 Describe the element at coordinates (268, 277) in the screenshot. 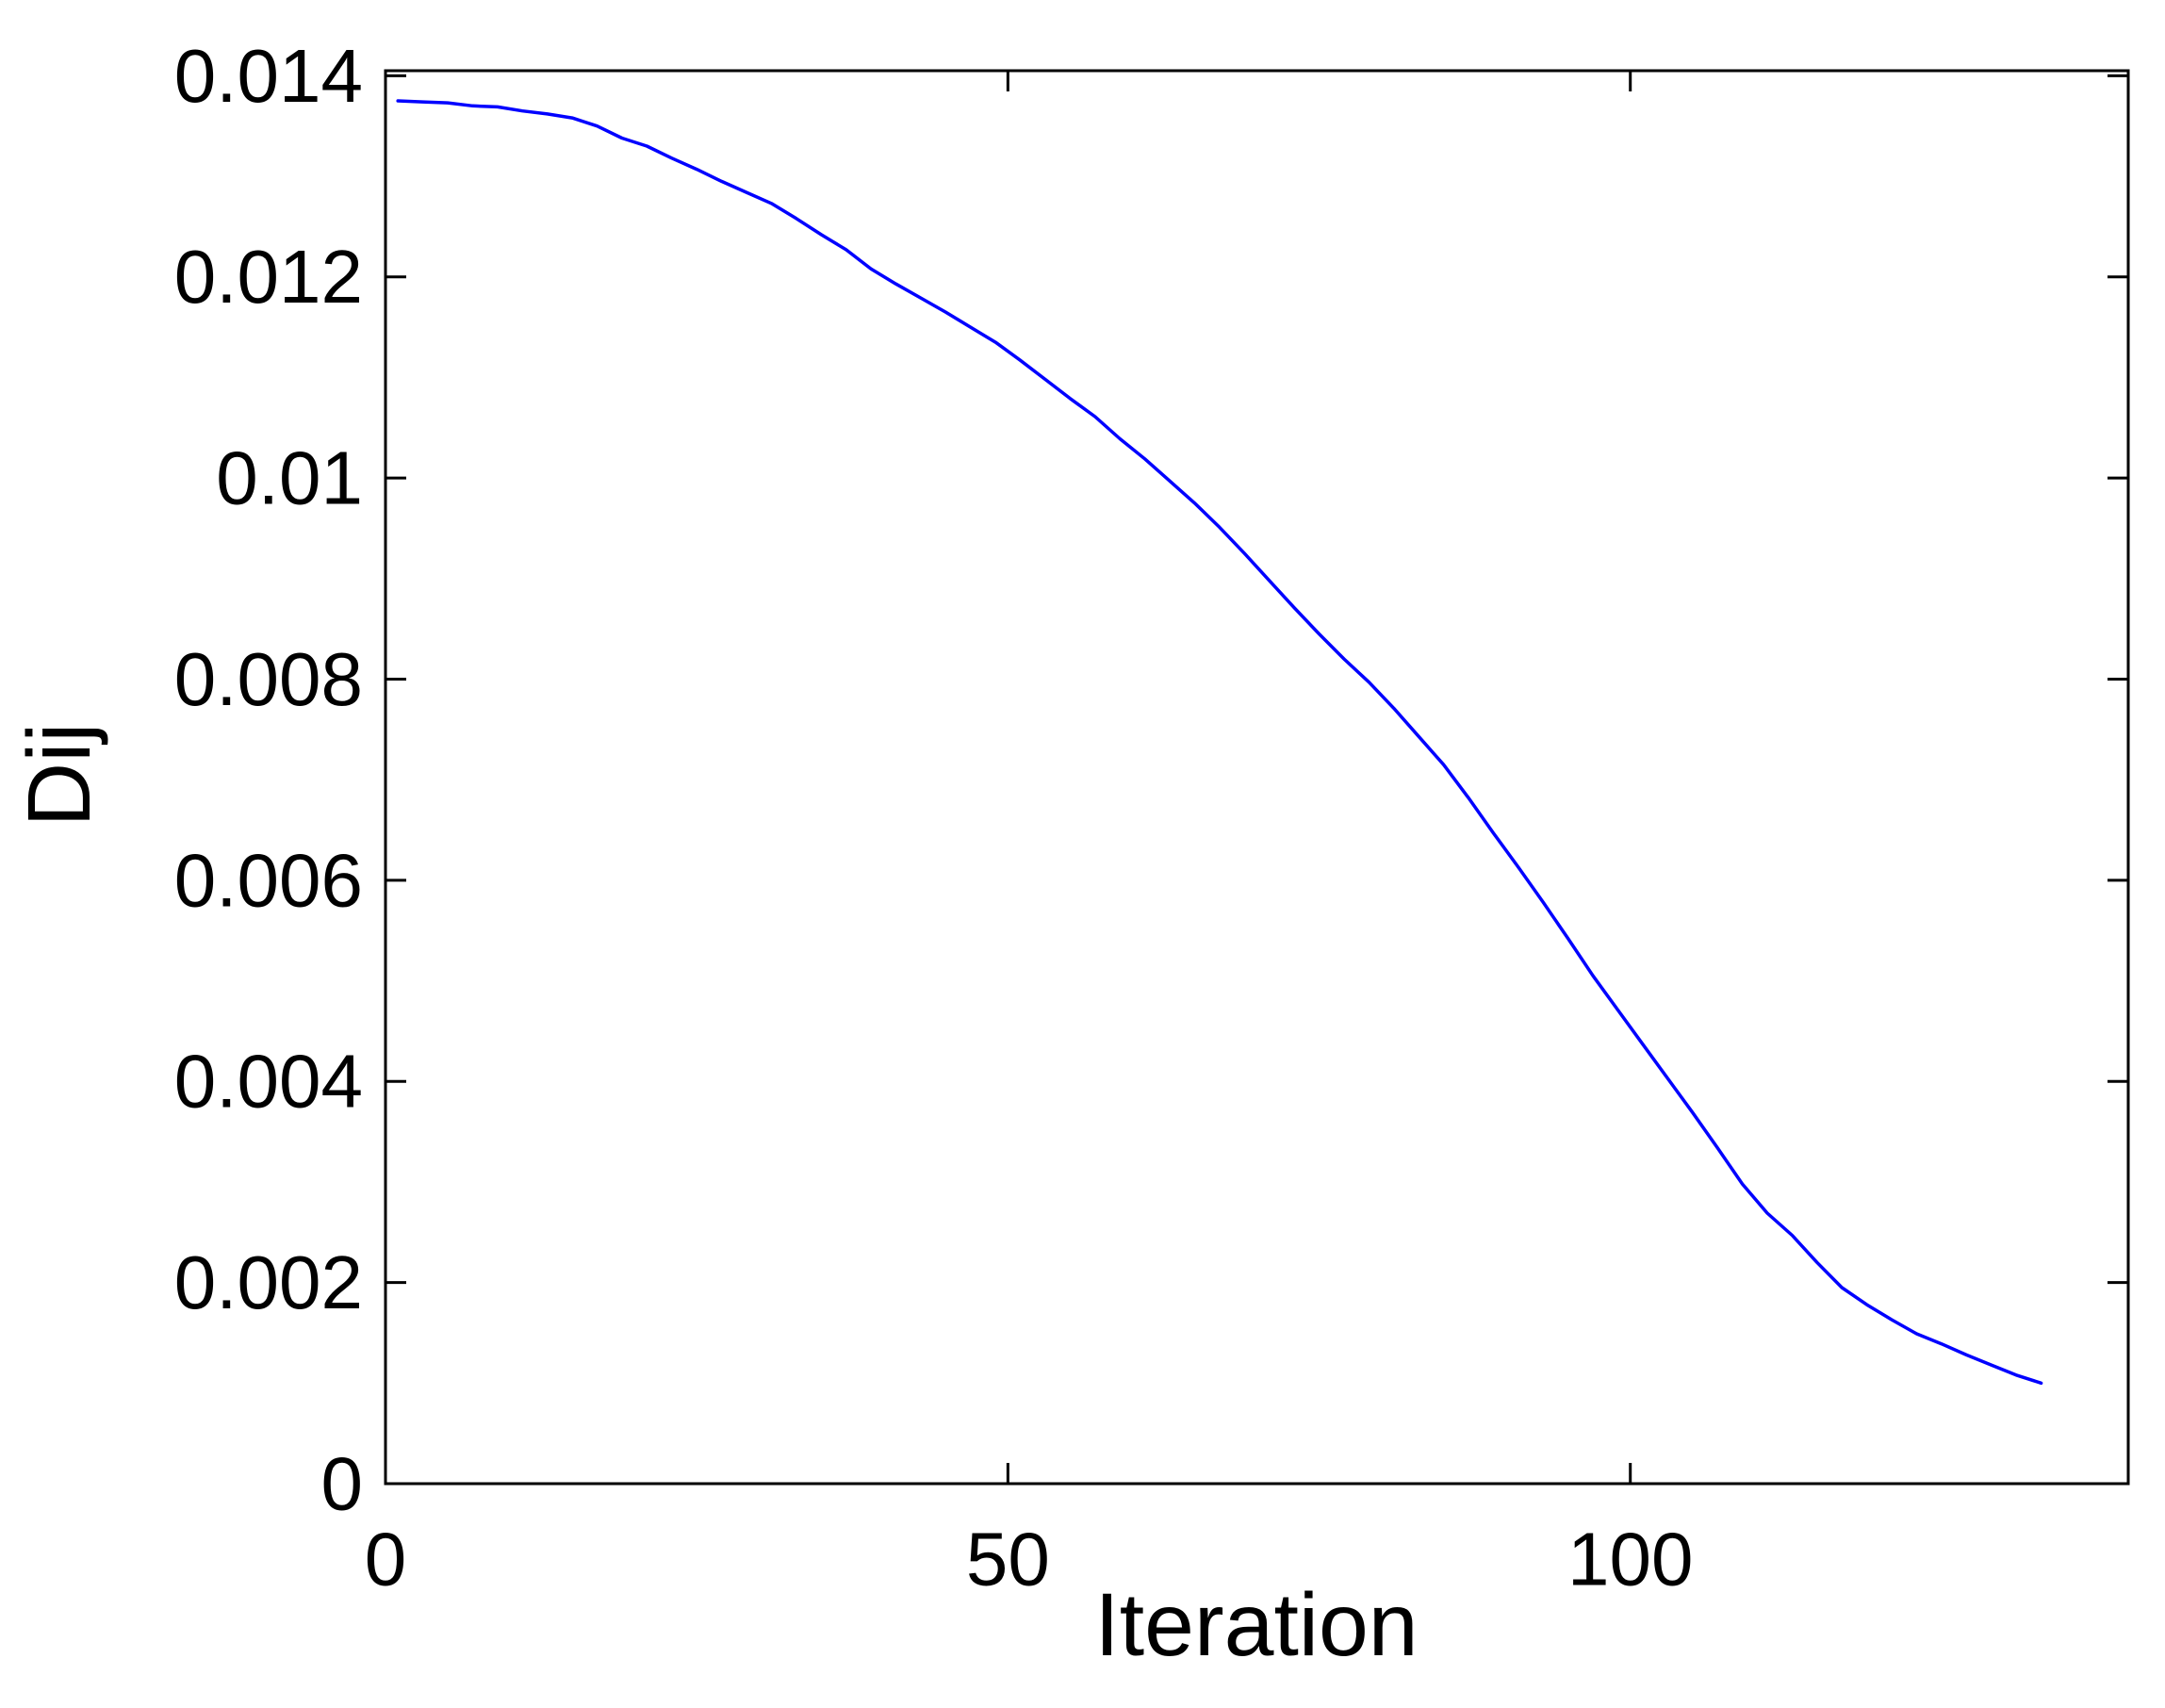

I see `y-tick-label: 0.012` at that location.